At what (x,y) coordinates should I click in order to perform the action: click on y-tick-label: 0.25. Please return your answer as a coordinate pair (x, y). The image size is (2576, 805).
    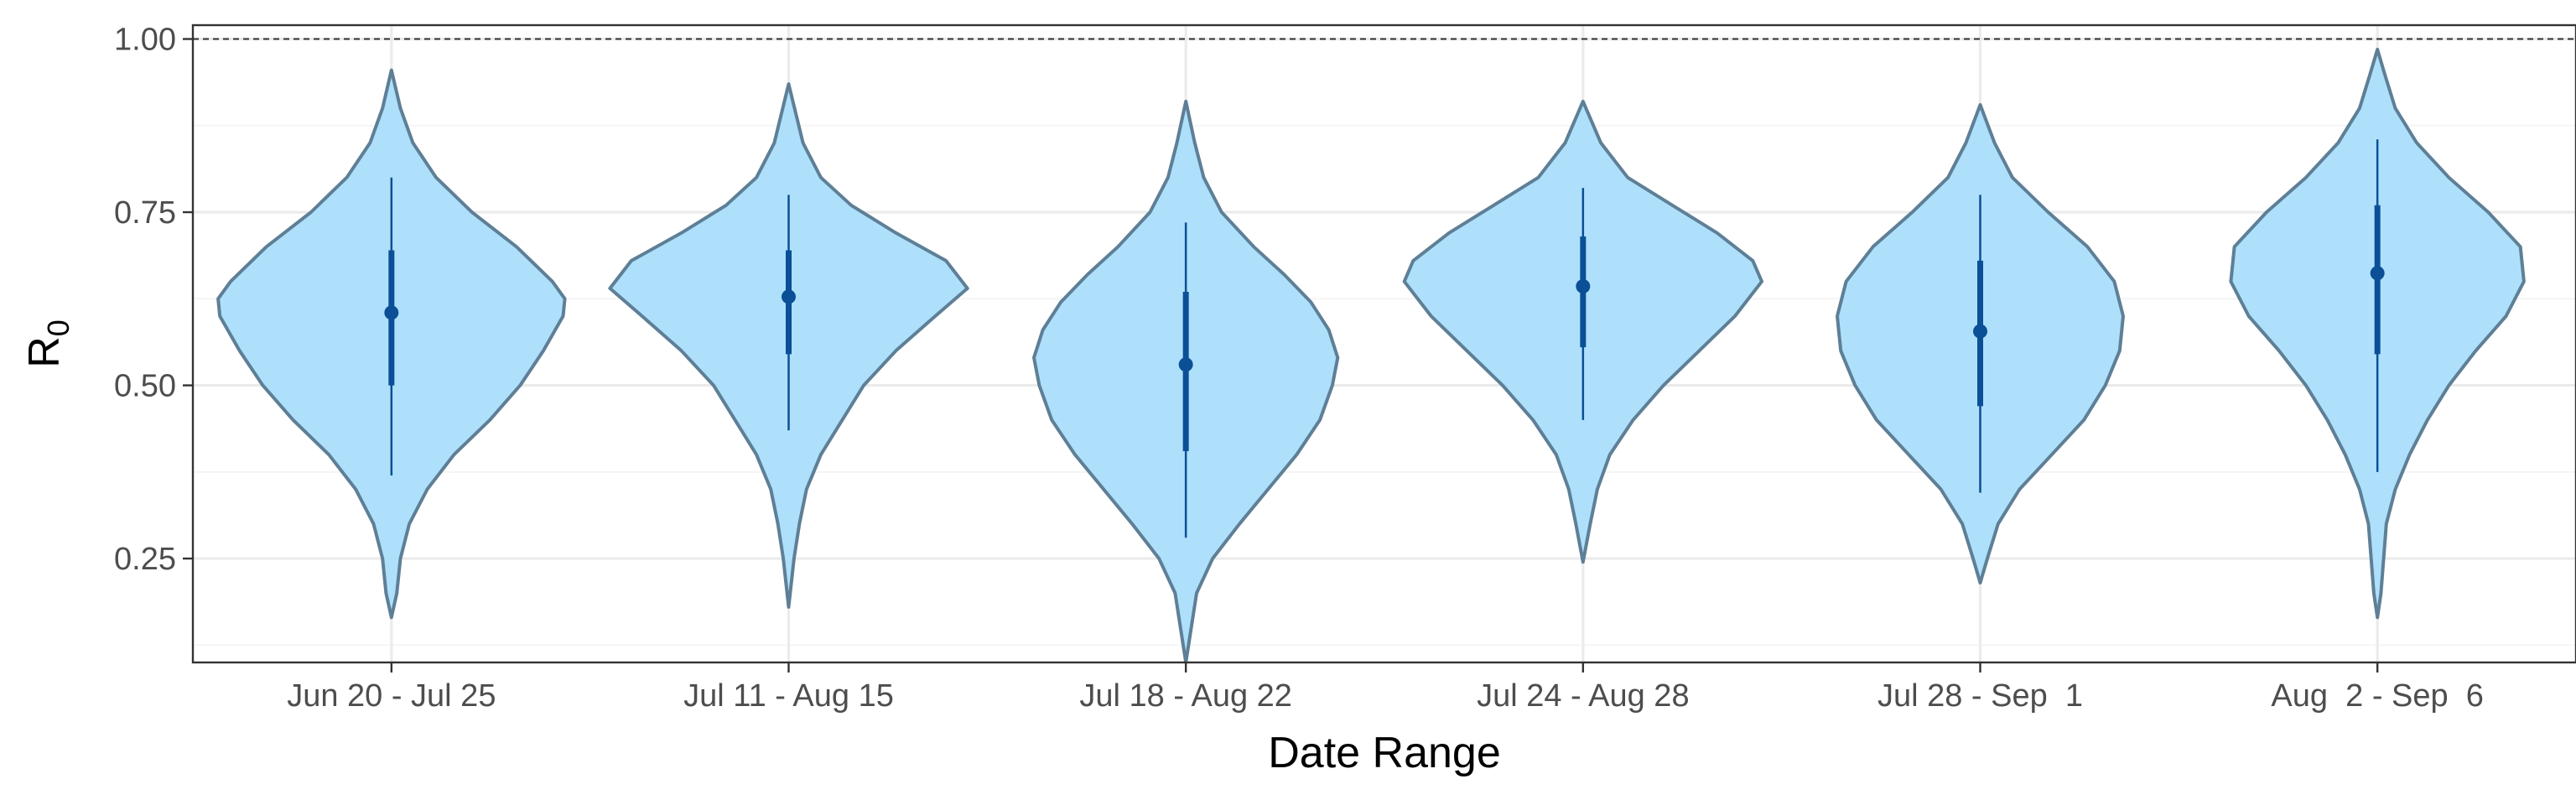
    Looking at the image, I should click on (145, 559).